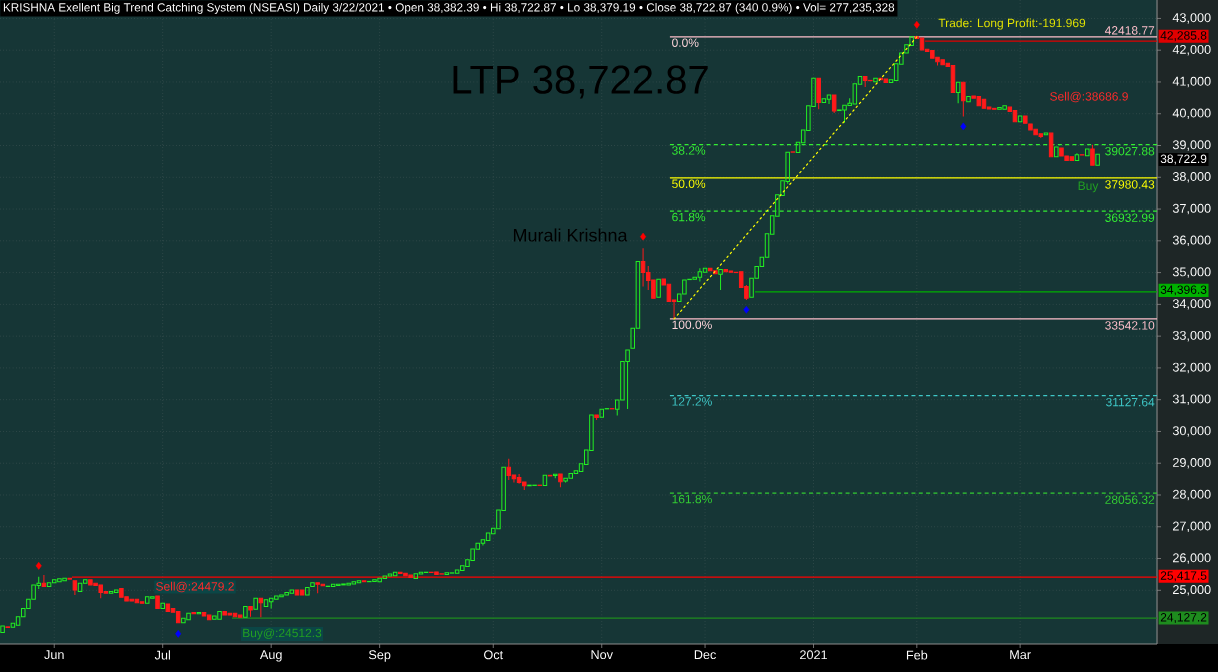 The image size is (1218, 672). Describe the element at coordinates (689, 150) in the screenshot. I see `annotation: 38.2%` at that location.